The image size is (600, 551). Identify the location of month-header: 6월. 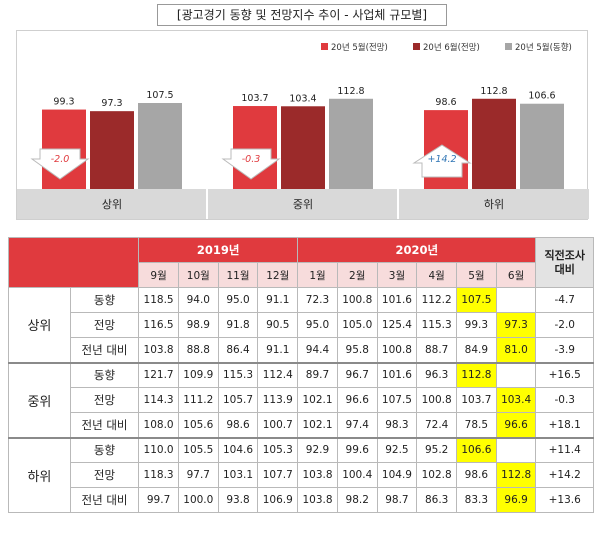
(516, 275).